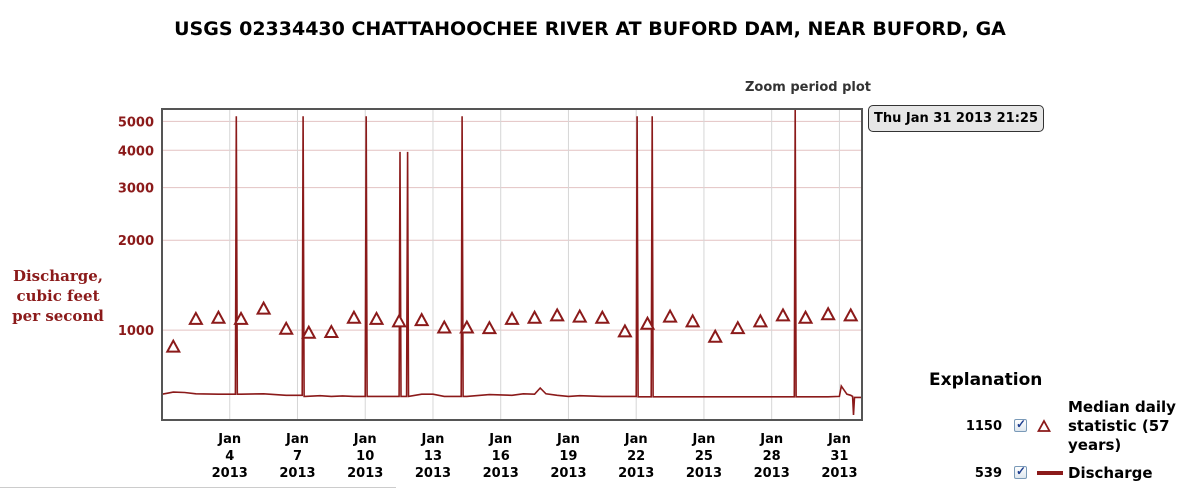  What do you see at coordinates (58, 296) in the screenshot?
I see `y-axis-label: Discharge, cubic feet per second` at bounding box center [58, 296].